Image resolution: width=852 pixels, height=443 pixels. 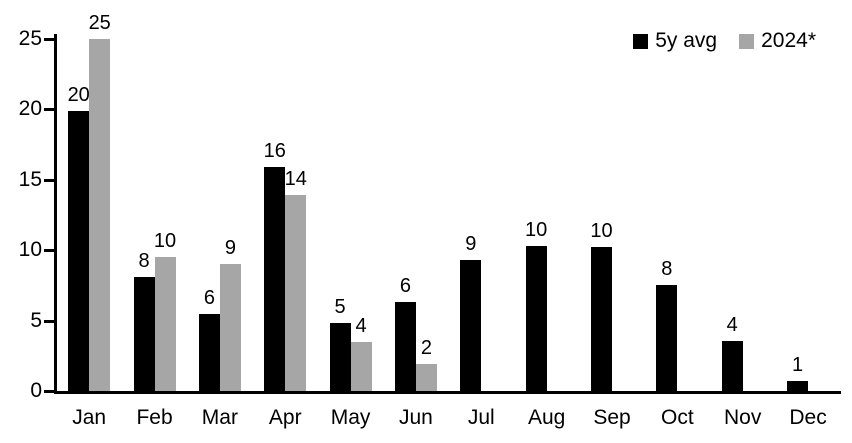 What do you see at coordinates (340, 307) in the screenshot?
I see `bar-value-label: 5` at bounding box center [340, 307].